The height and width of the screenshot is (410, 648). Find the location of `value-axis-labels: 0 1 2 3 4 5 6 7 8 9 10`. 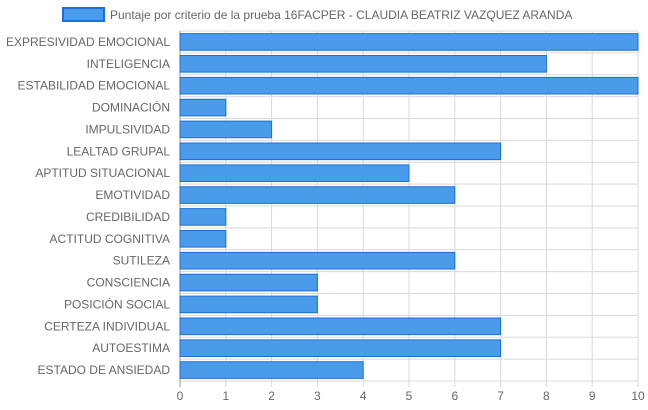

value-axis-labels: 0 1 2 3 4 5 6 7 8 9 10 is located at coordinates (411, 396).